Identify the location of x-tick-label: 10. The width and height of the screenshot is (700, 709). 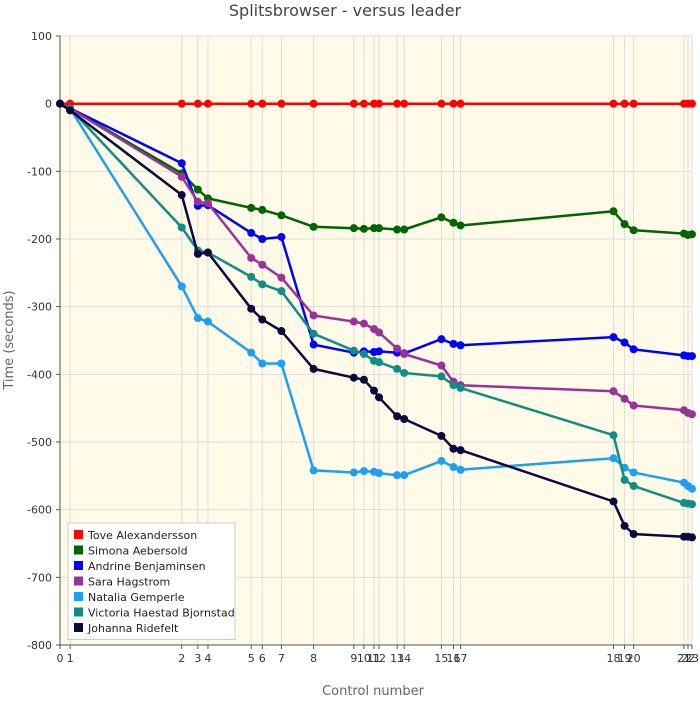
(364, 658).